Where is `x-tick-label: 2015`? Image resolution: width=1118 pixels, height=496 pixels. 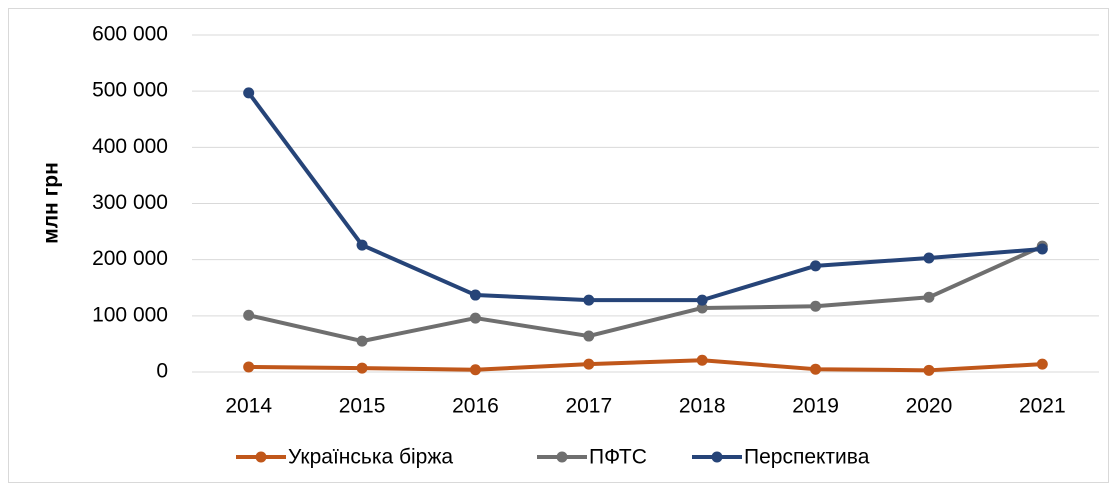 x-tick-label: 2015 is located at coordinates (362, 406).